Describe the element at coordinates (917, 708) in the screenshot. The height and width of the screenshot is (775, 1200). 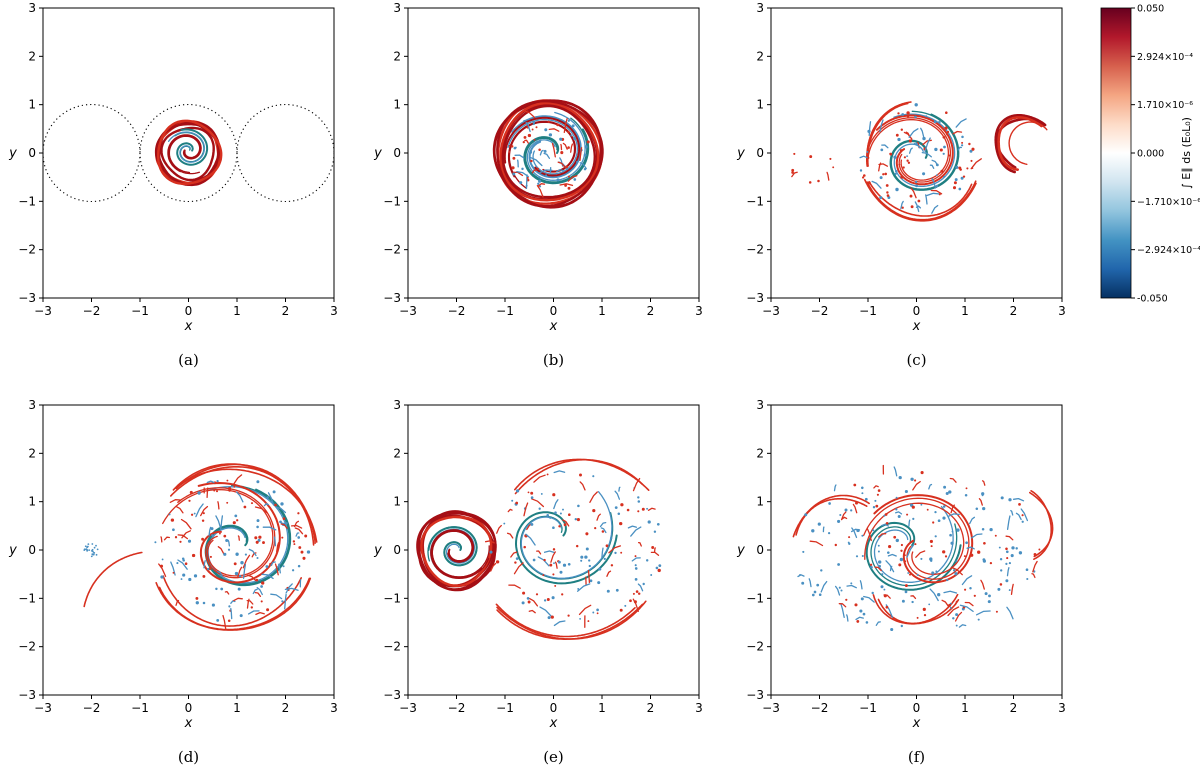
I see `x-tick-label: 0` at that location.